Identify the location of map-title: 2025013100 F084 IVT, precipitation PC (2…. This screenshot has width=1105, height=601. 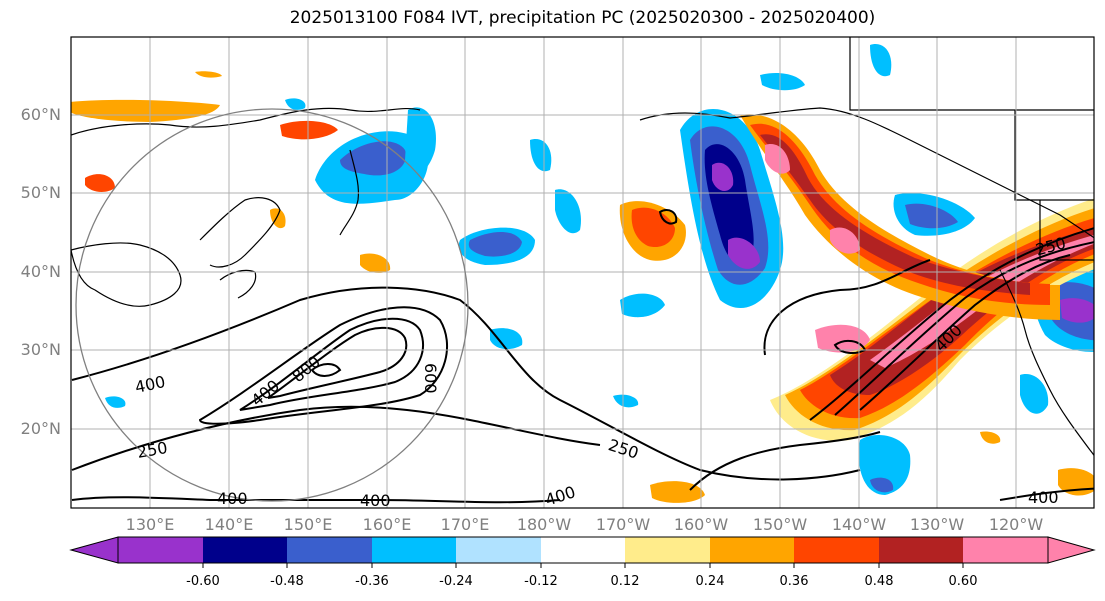
(582, 18).